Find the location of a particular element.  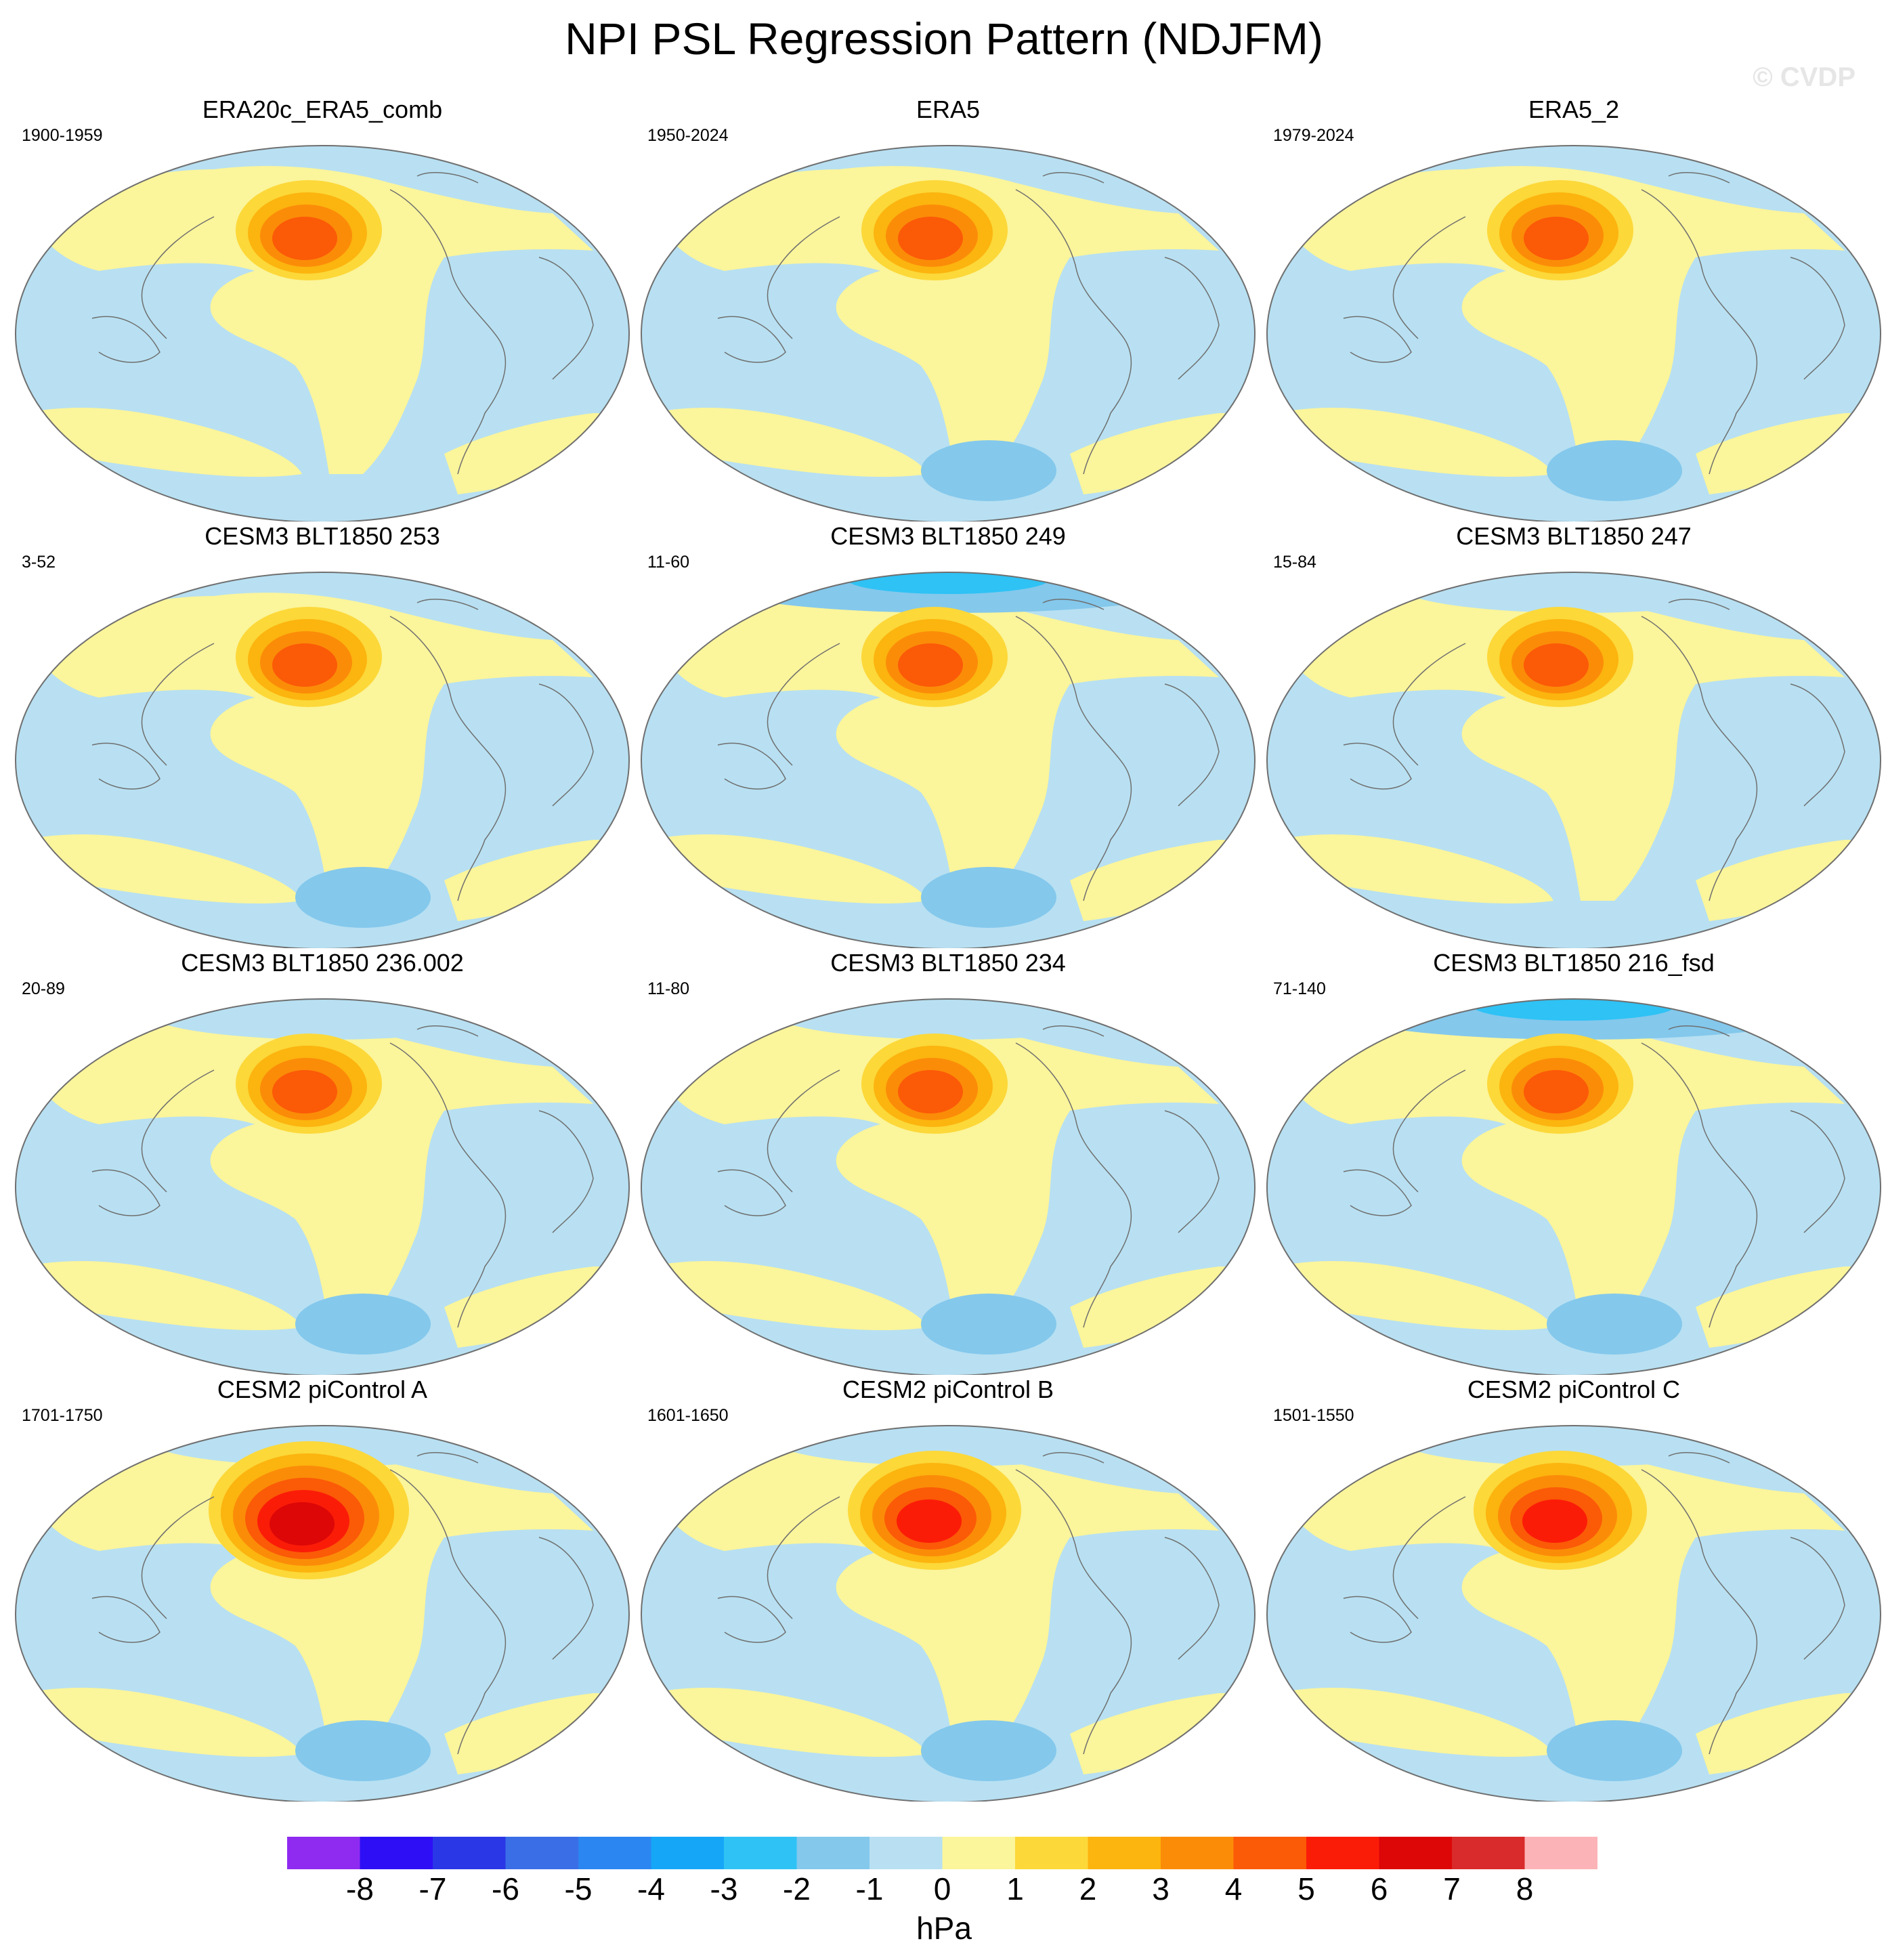

map-panel: CESM2 piControl B 1601-1650 is located at coordinates (948, 1588).